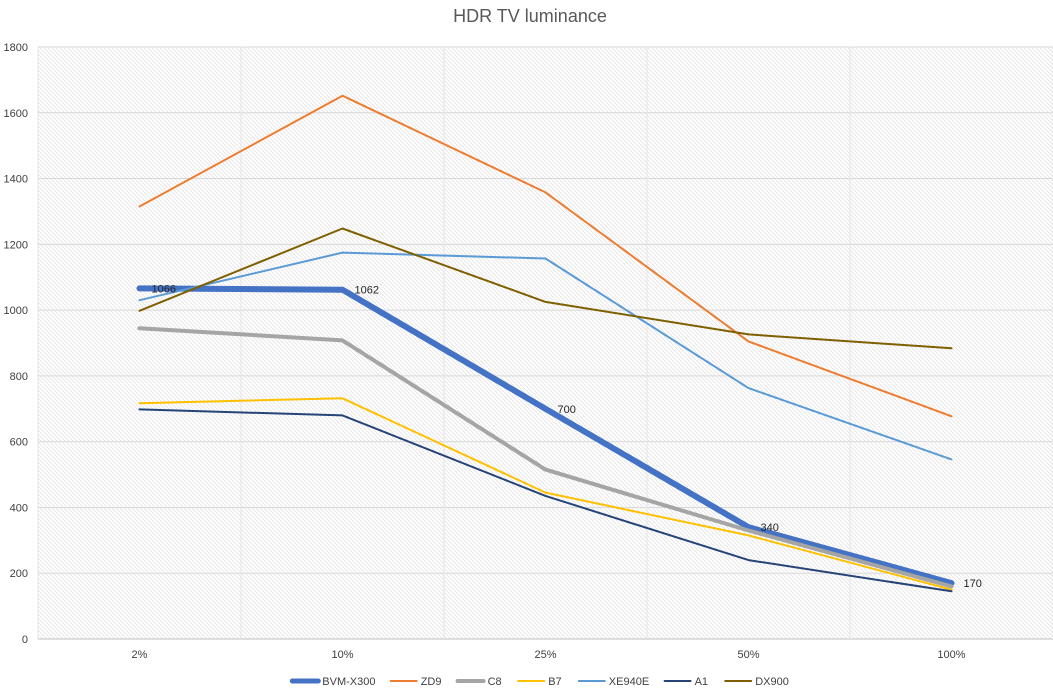 Image resolution: width=1053 pixels, height=690 pixels. Describe the element at coordinates (748, 655) in the screenshot. I see `x-tick-label: 50%` at that location.